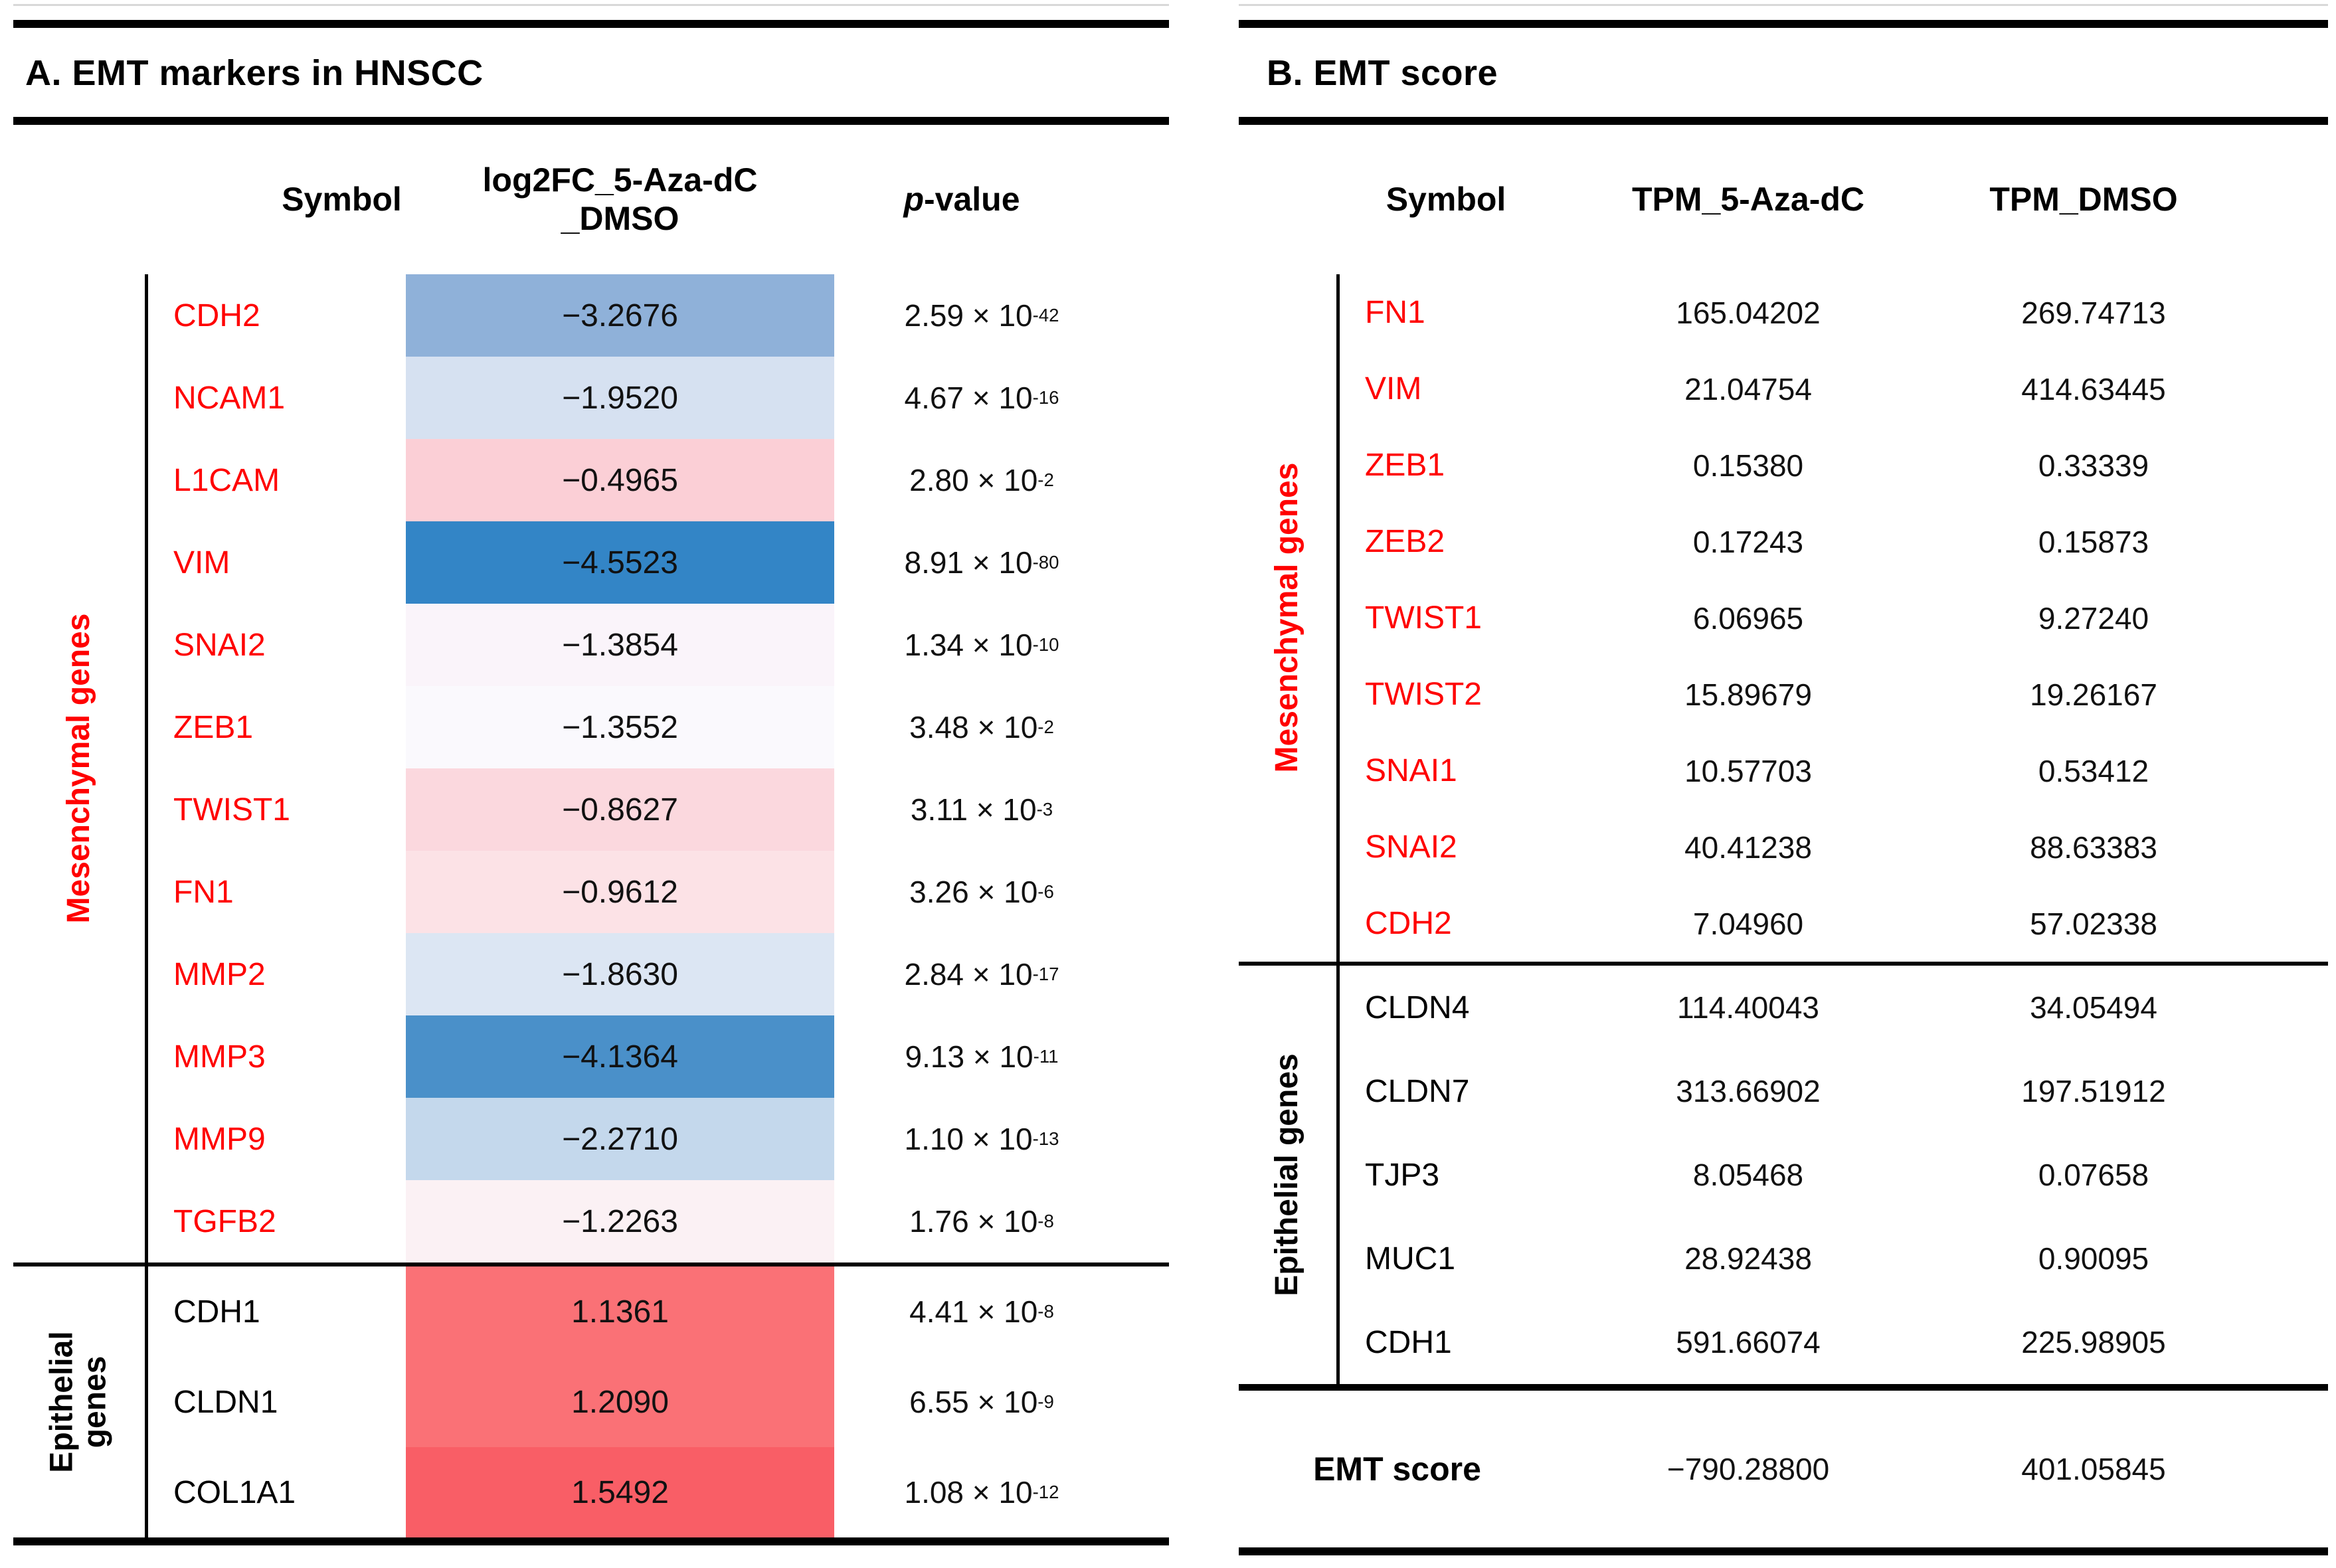 This screenshot has height=1568, width=2336. I want to click on pvalue-cell: 3.11 × 10 -3, so click(982, 809).